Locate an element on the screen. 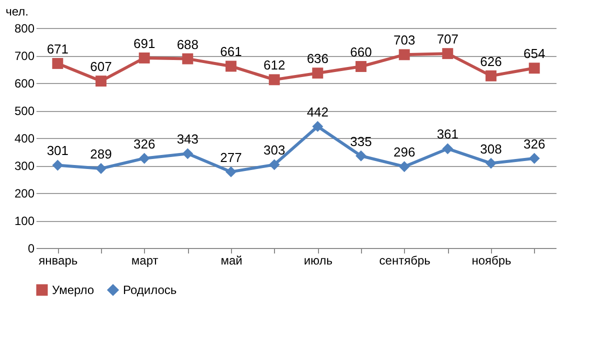  data-label: 654 is located at coordinates (534, 54).